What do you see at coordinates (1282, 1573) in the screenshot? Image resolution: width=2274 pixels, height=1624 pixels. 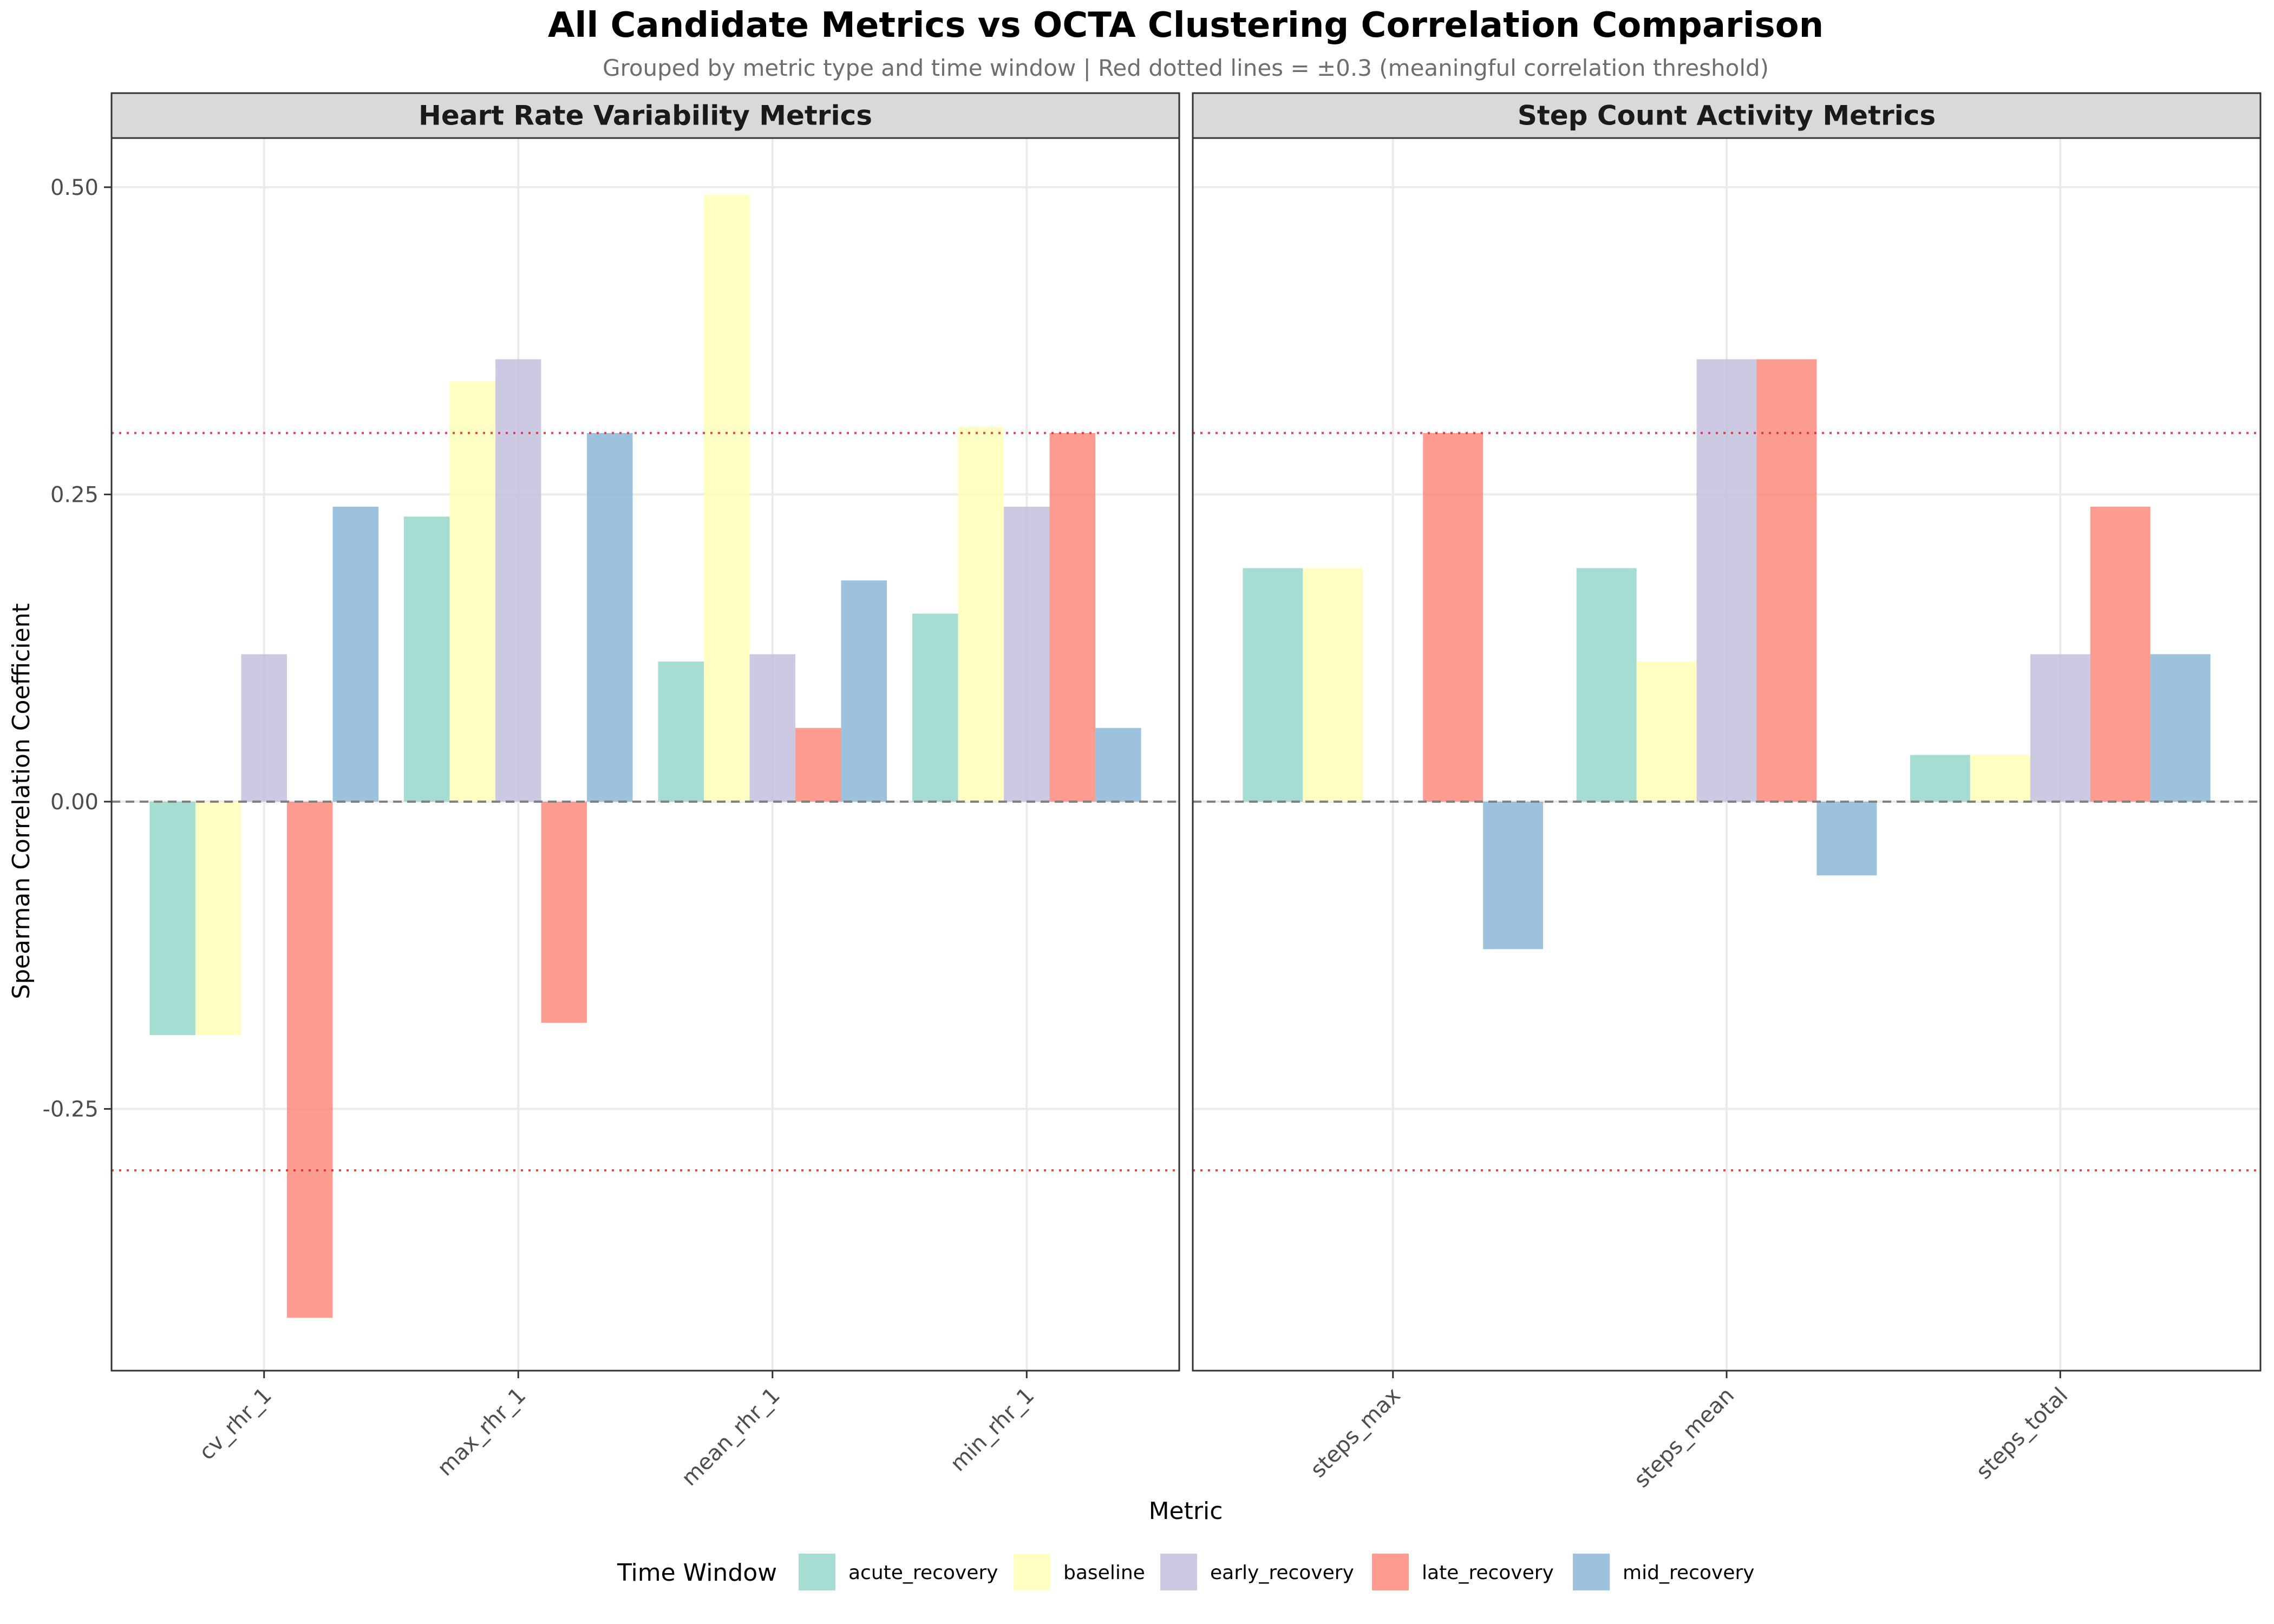 I see `legend-label: early_recovery` at bounding box center [1282, 1573].